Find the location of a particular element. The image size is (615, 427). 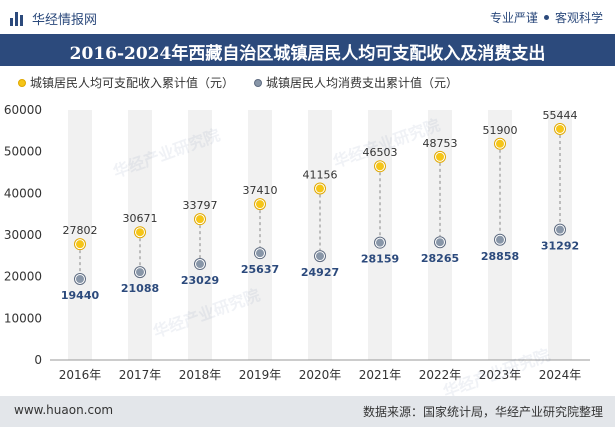

expense-data-label: 23029 is located at coordinates (200, 280).